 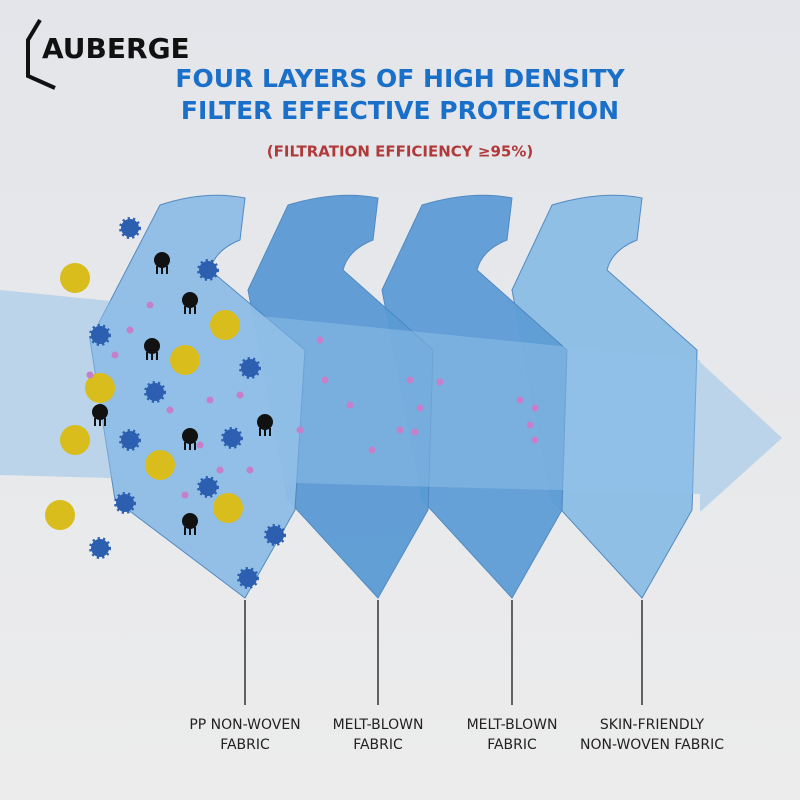 I want to click on layer-label: NON-WOVEN FABRIC, so click(x=652, y=745).